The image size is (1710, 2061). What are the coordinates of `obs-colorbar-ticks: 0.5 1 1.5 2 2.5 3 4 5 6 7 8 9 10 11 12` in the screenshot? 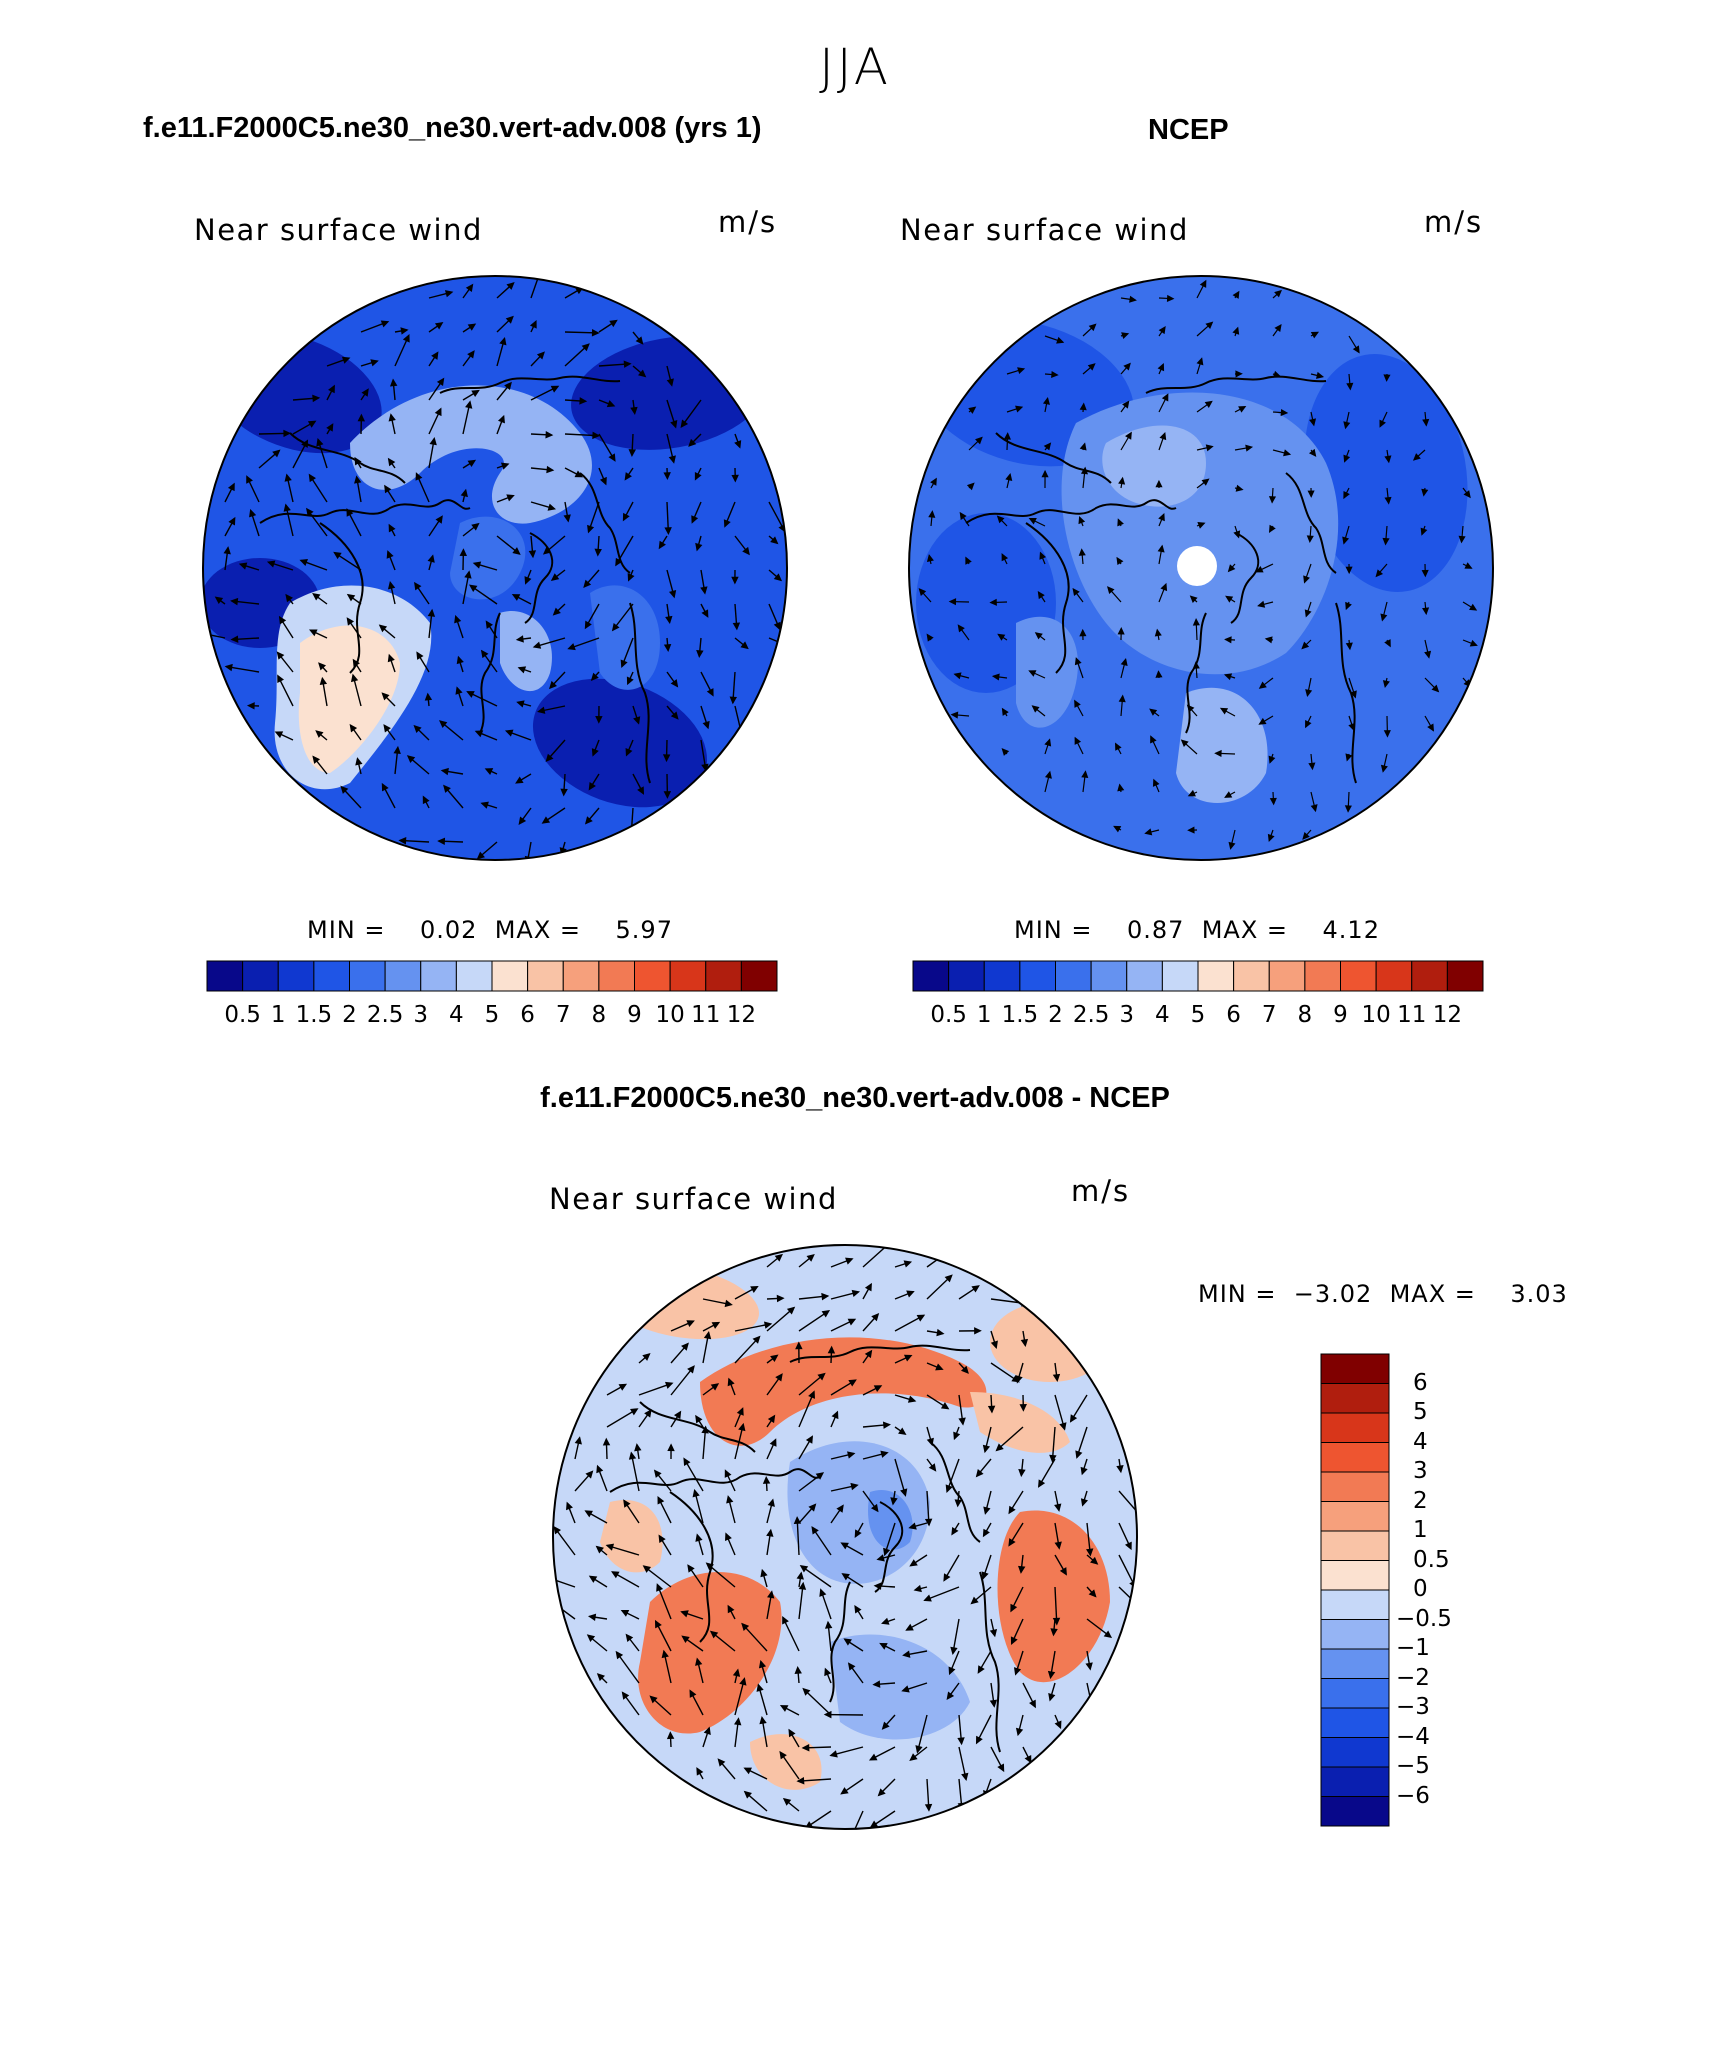 It's located at (1198, 1017).